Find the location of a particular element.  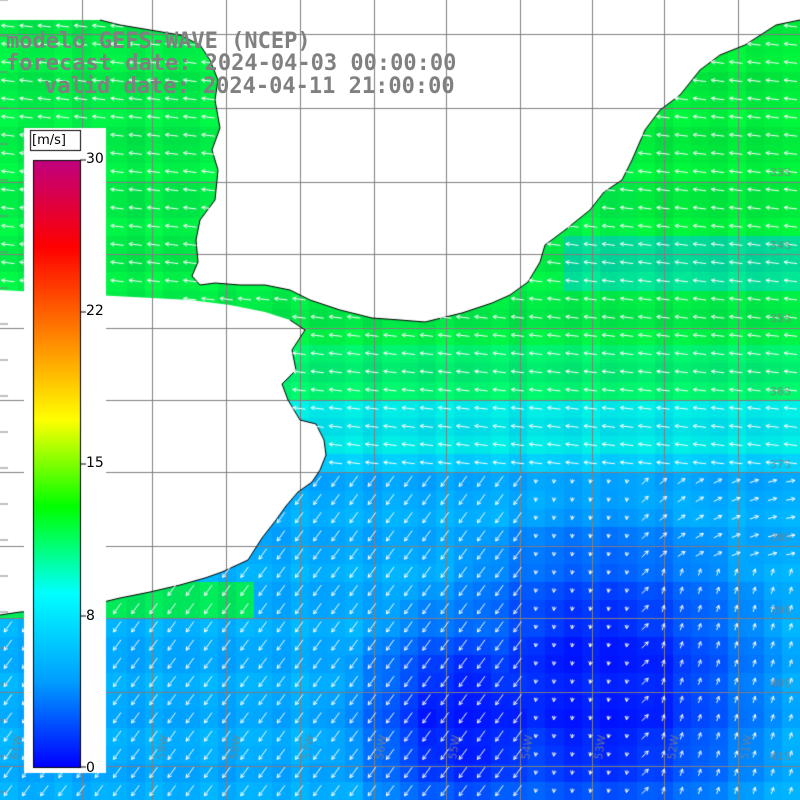

valid-date: valid date: 2024-04-11 21:00:00 is located at coordinates (249, 86).